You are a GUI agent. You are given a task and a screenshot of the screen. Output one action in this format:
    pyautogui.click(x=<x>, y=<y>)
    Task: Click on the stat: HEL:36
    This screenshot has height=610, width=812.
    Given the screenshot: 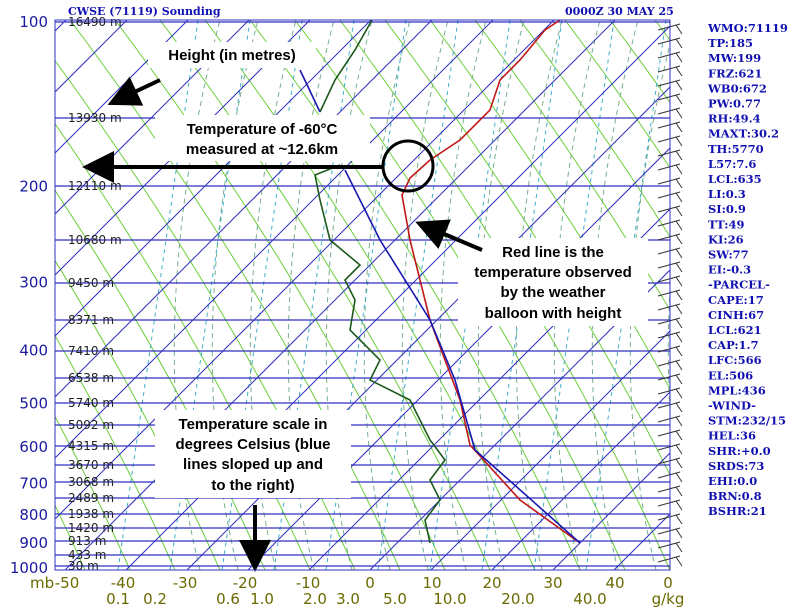 What is the action you would take?
    pyautogui.click(x=732, y=436)
    